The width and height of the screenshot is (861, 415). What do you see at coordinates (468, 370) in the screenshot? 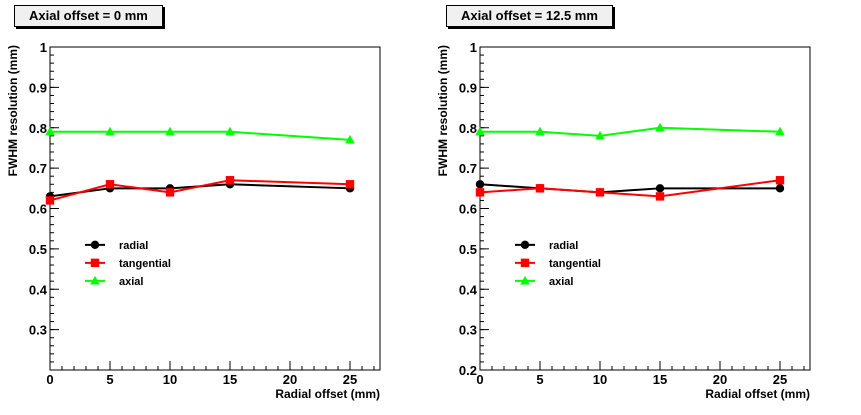
I see `y-tick-label: 0.2` at bounding box center [468, 370].